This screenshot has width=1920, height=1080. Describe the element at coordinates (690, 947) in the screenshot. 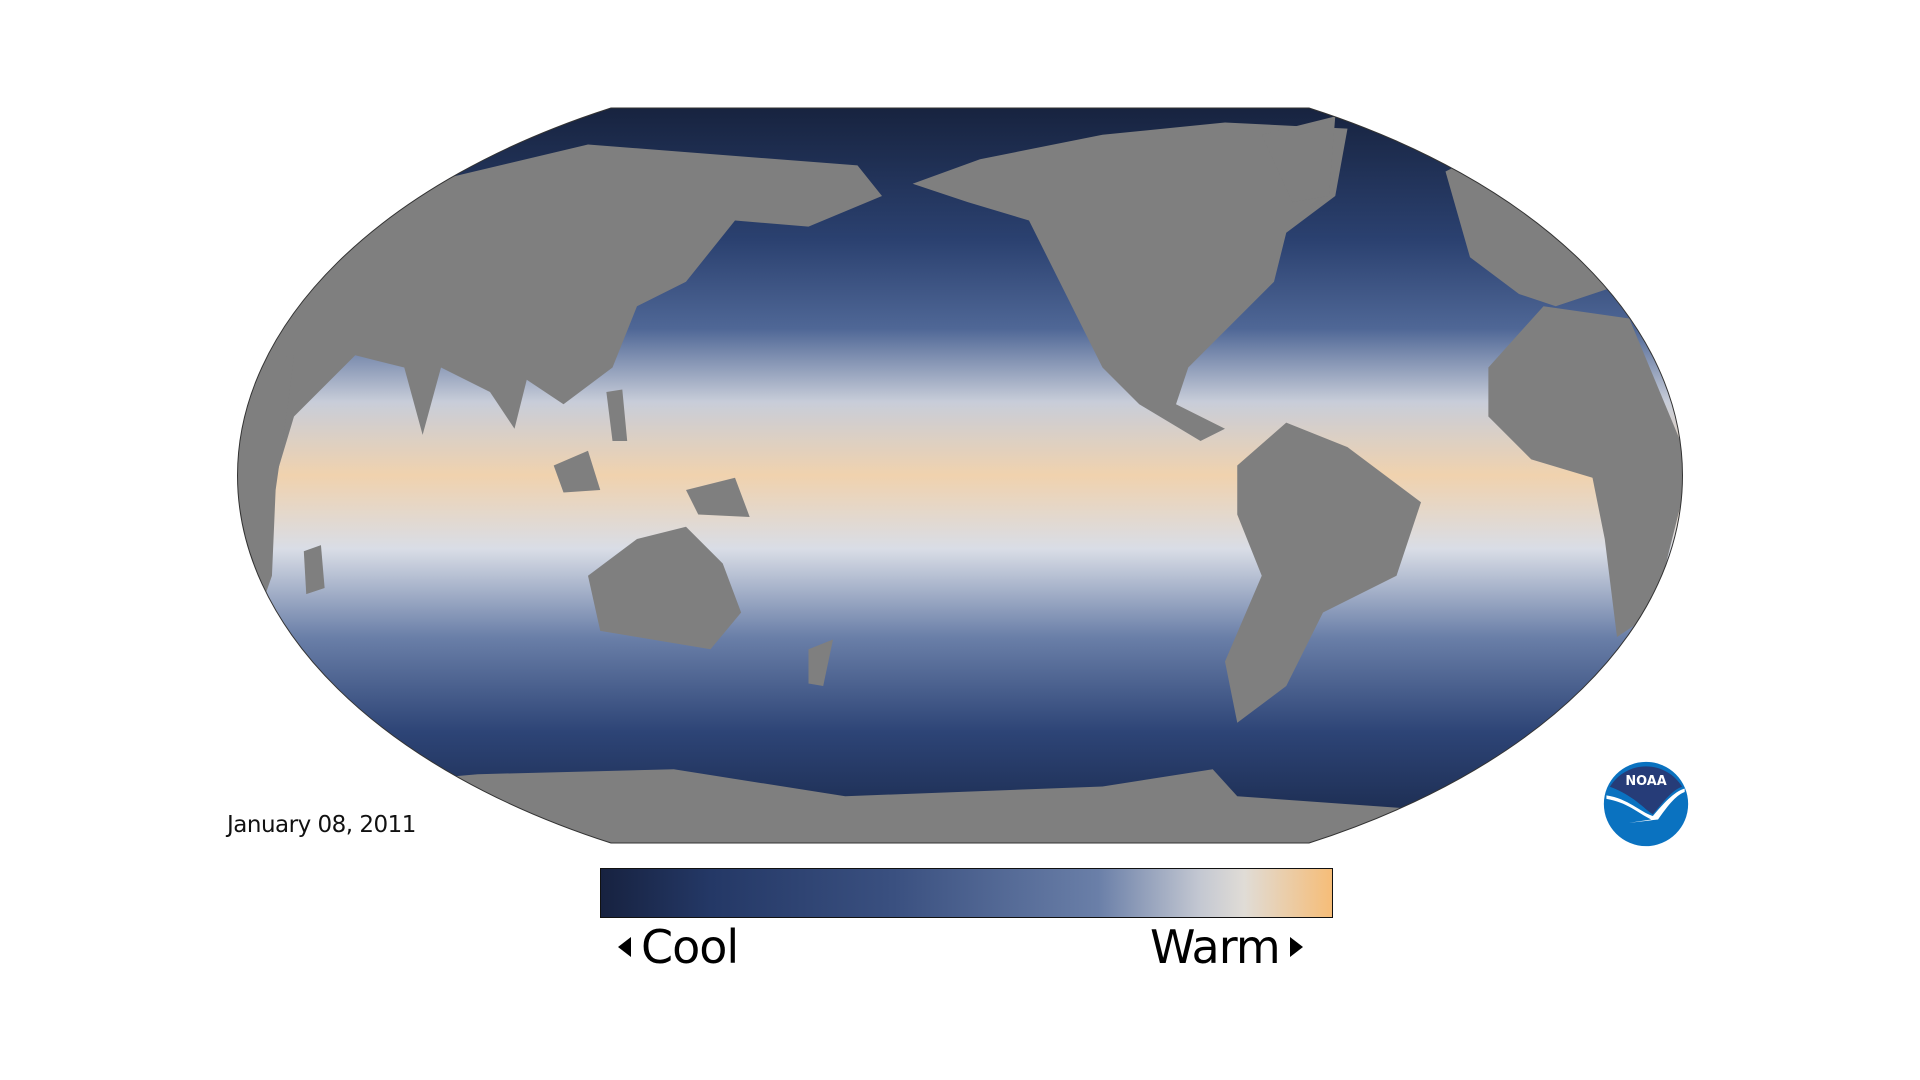

I see `cool-label-text: Cool` at that location.